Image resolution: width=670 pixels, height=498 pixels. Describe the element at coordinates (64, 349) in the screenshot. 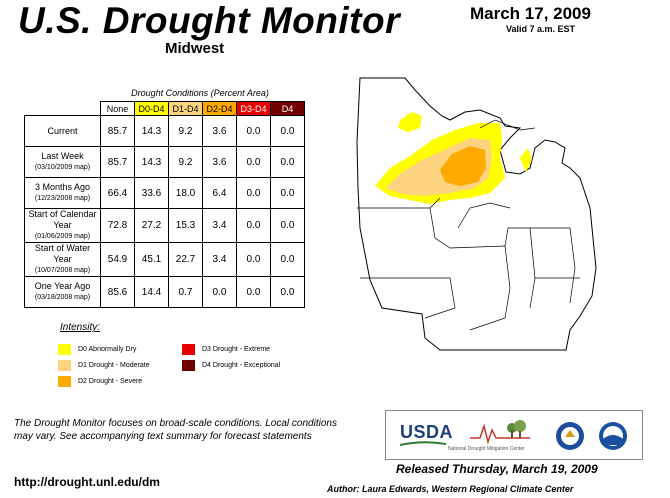

I see `legend-swatch-d0` at that location.